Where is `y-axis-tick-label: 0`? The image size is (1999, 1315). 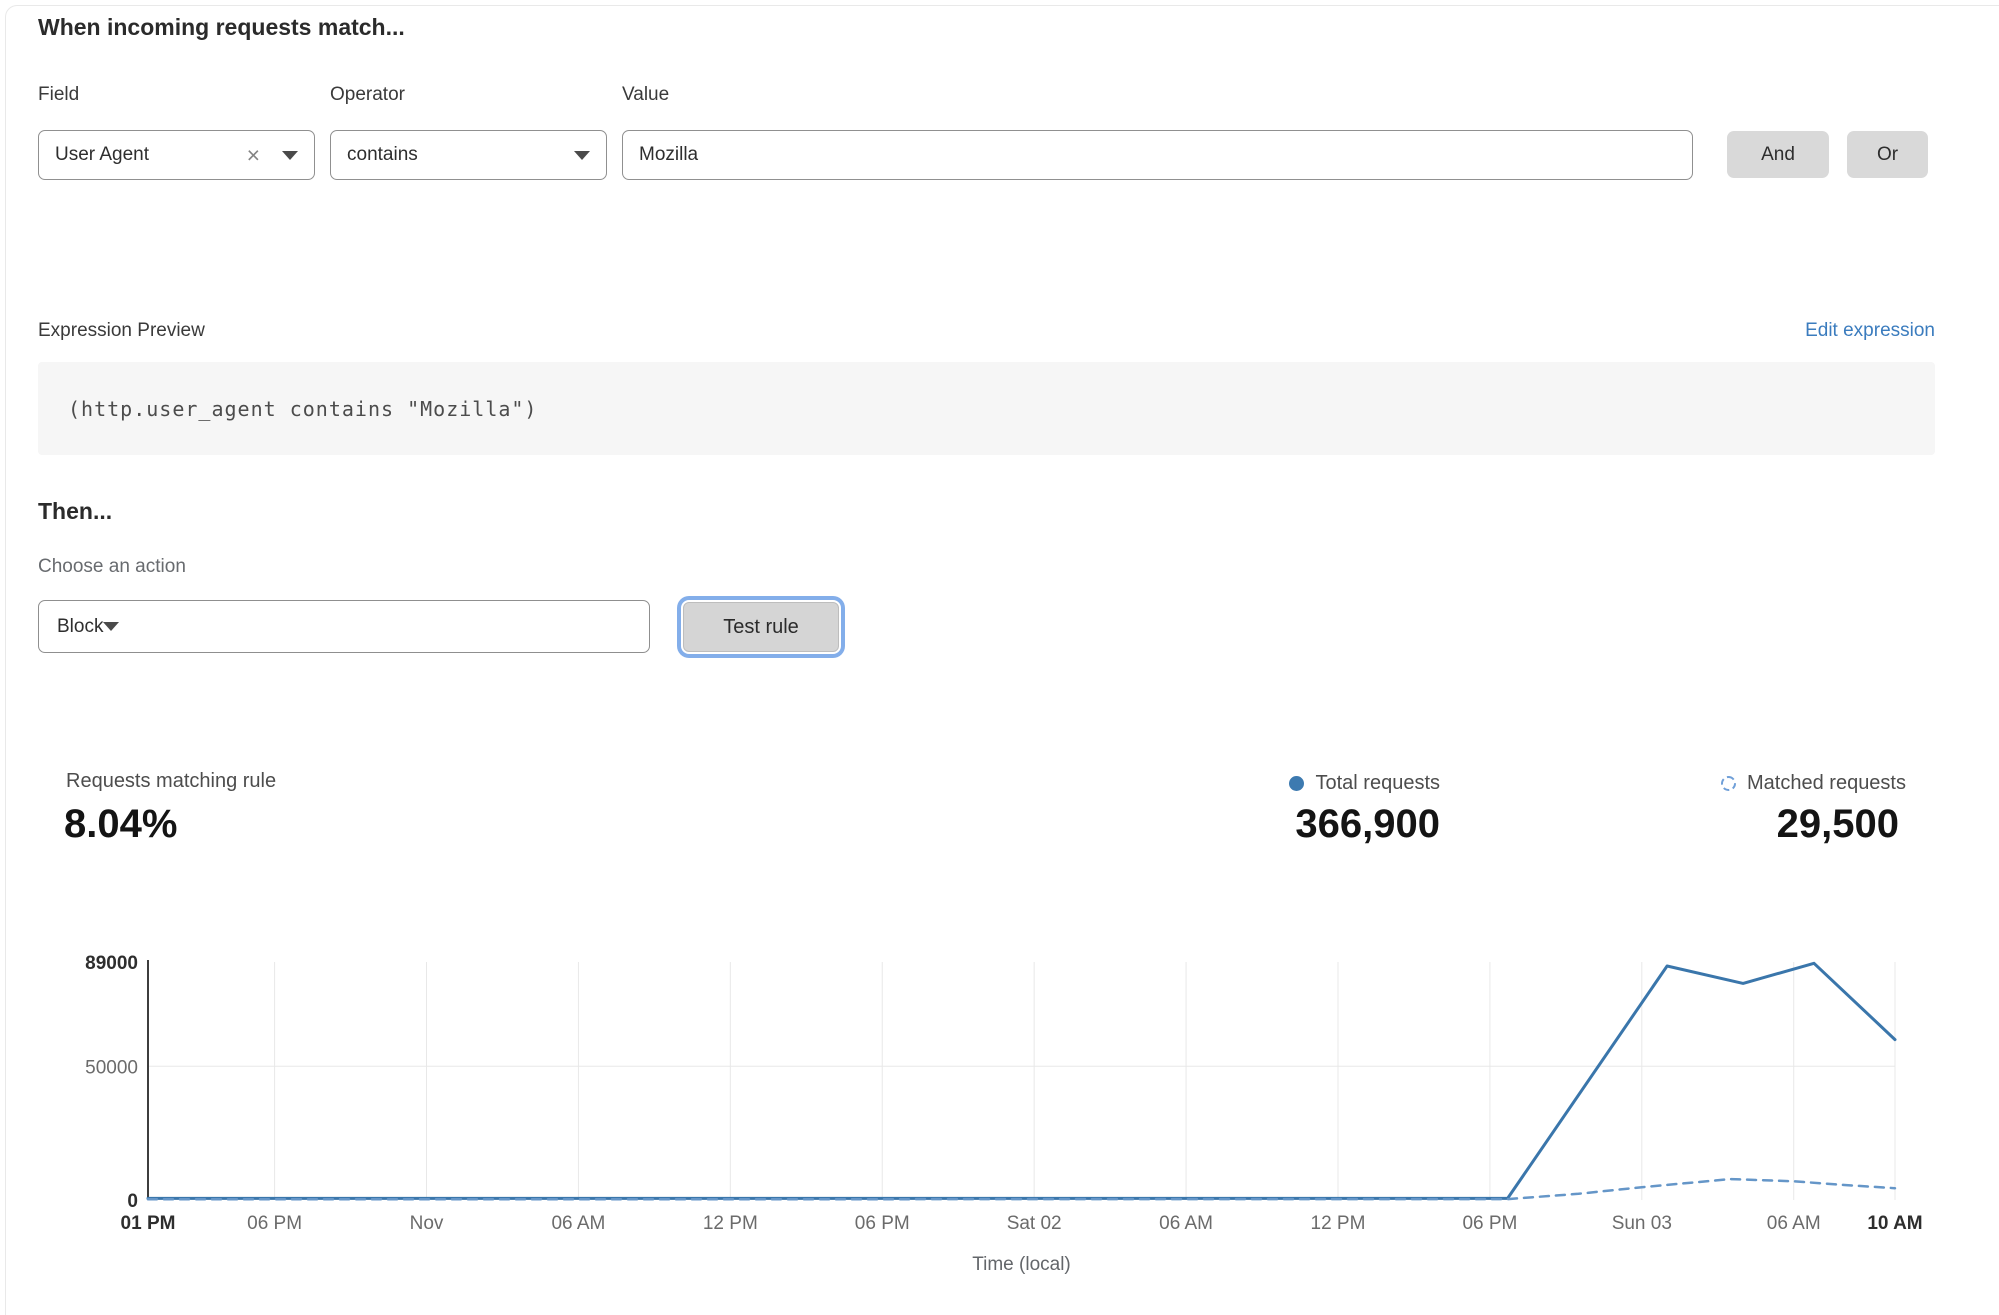
y-axis-tick-label: 0 is located at coordinates (132, 1201).